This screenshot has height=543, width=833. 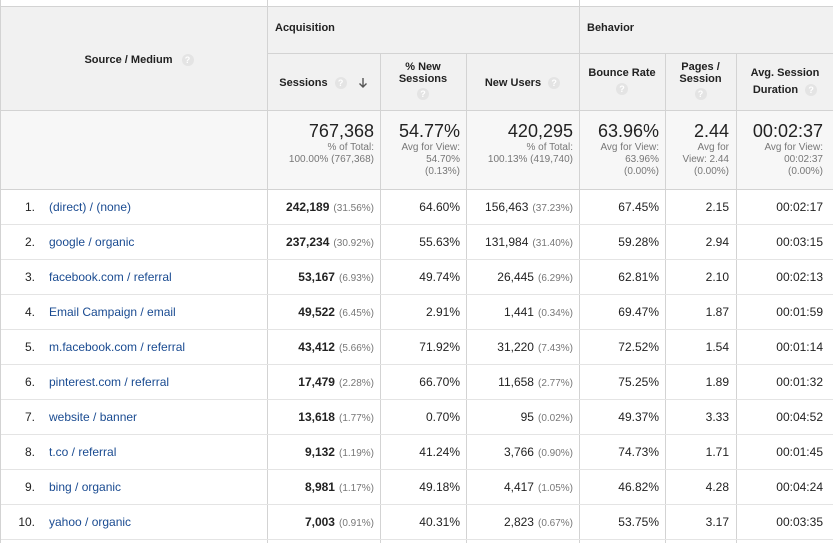 What do you see at coordinates (552, 208) in the screenshot?
I see `new-users-percent: (37.23%)` at bounding box center [552, 208].